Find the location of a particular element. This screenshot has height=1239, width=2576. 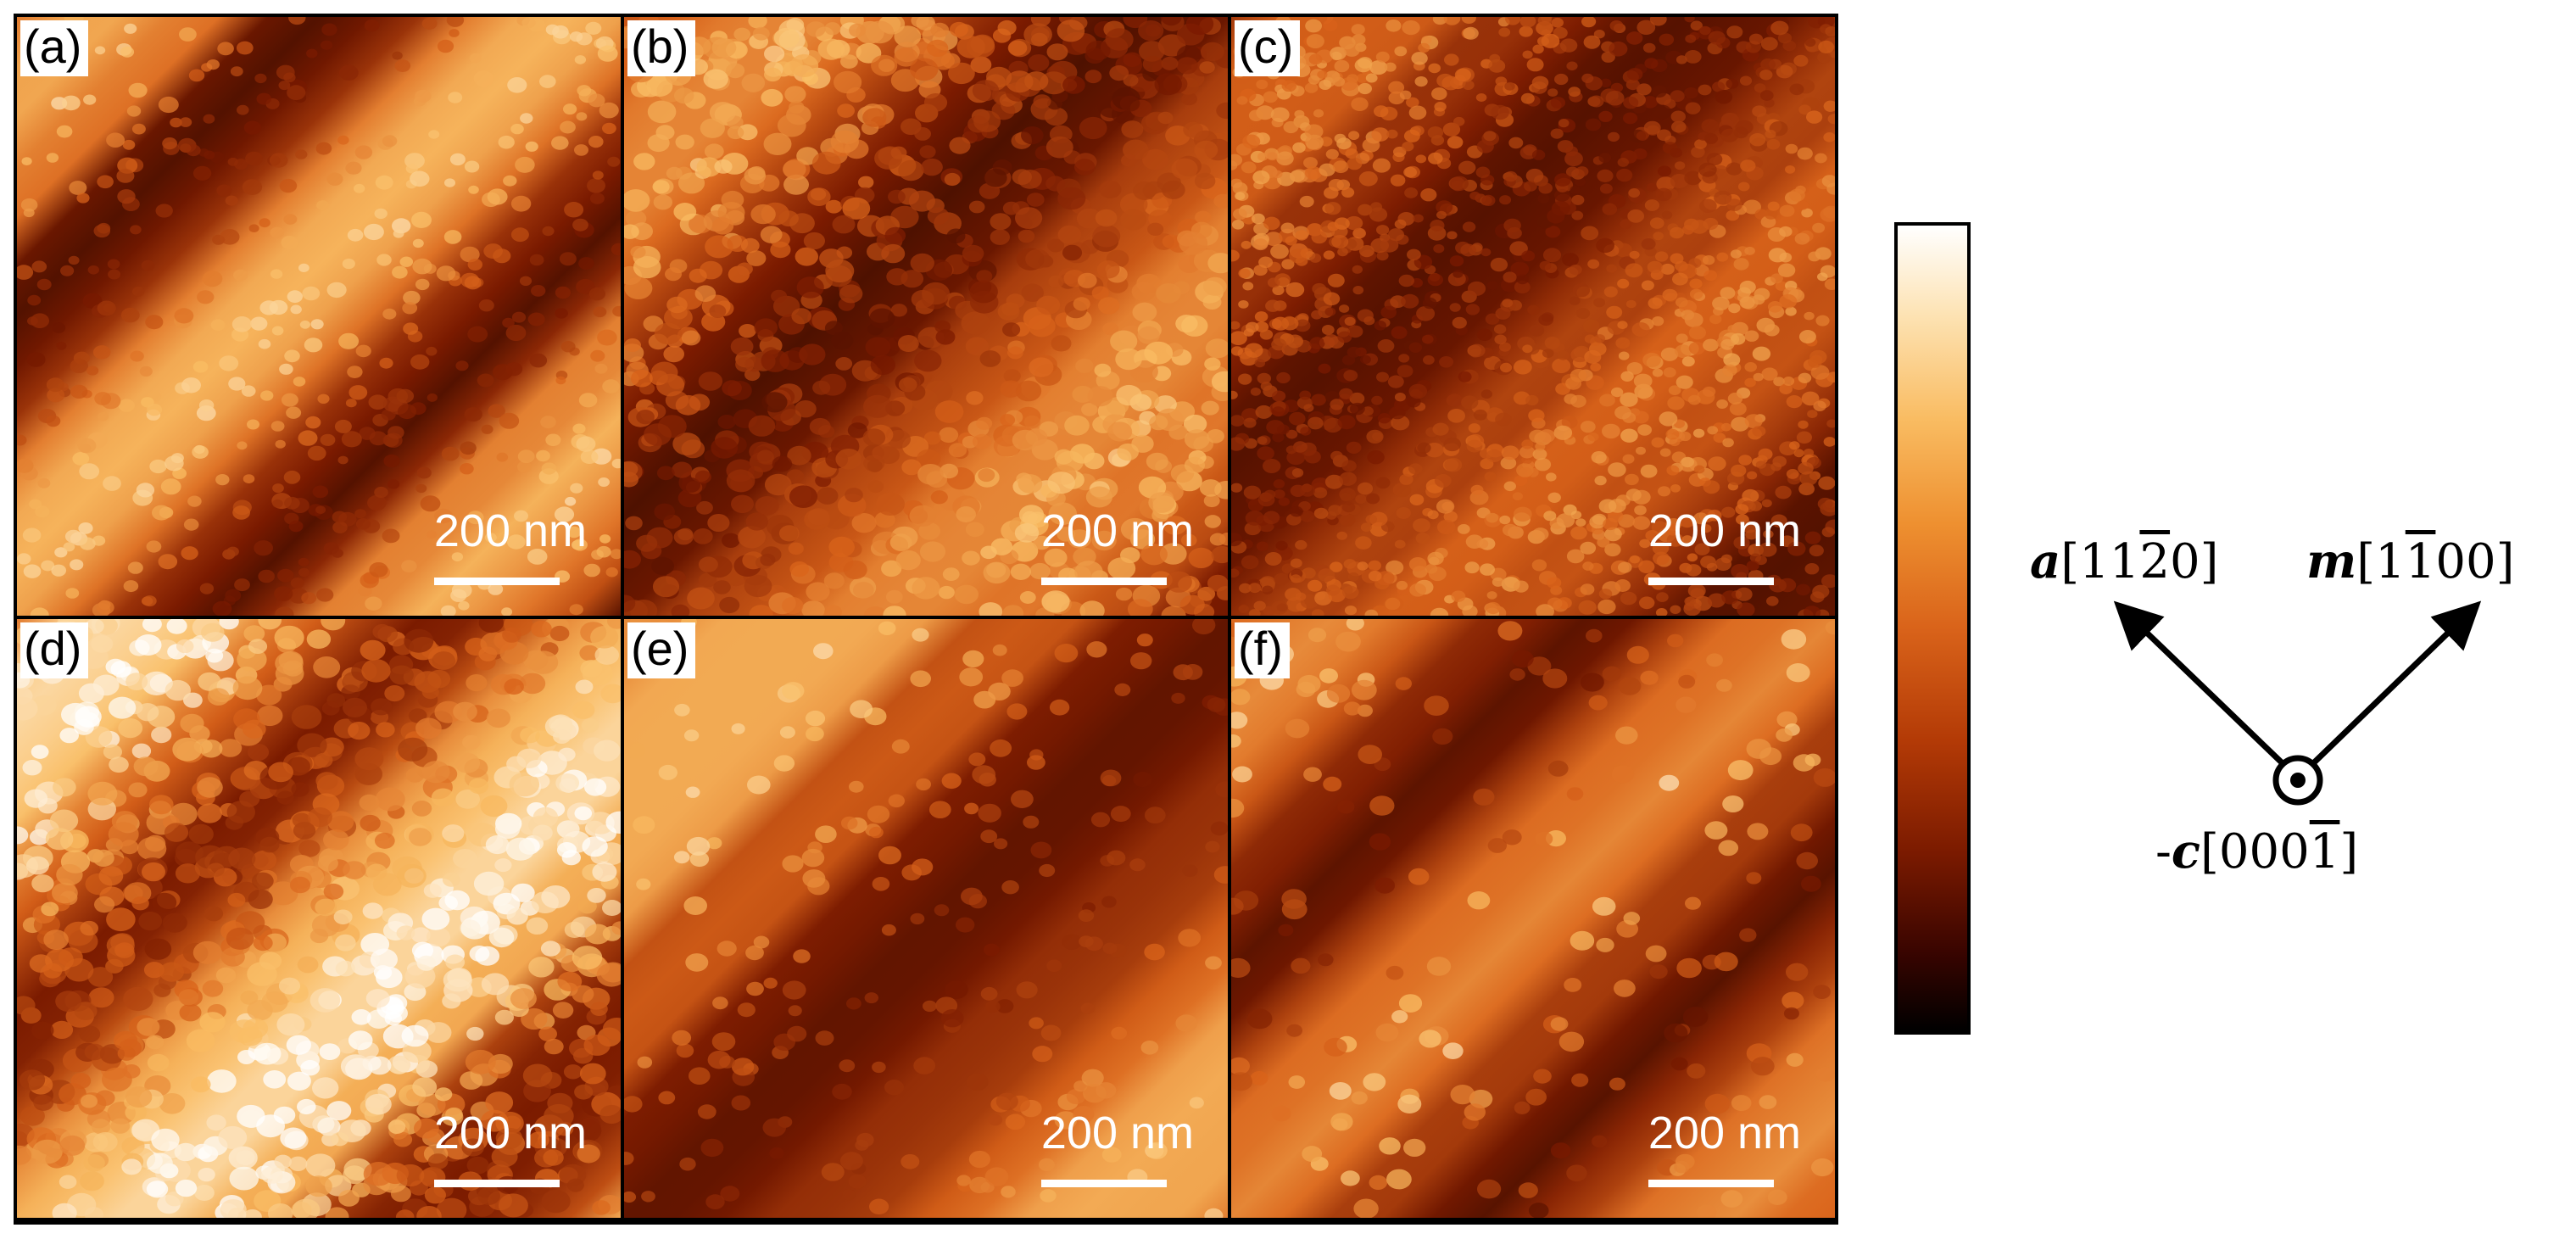

panel-f: (f) 200 nm is located at coordinates (1533, 918).